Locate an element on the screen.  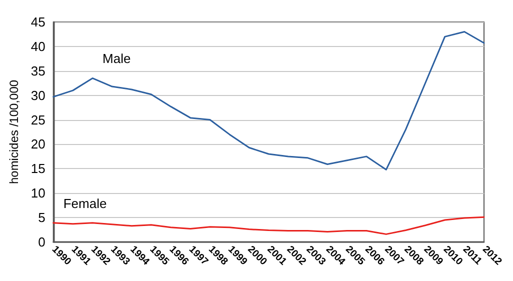
y-tick-label: 15 is located at coordinates (38, 168).